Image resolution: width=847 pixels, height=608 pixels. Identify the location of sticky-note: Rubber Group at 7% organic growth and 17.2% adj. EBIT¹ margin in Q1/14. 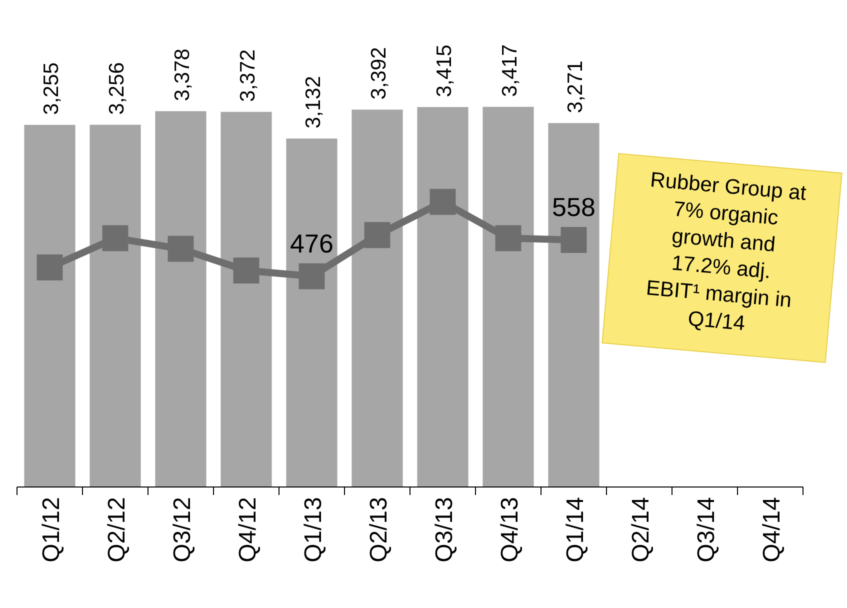
(722, 258).